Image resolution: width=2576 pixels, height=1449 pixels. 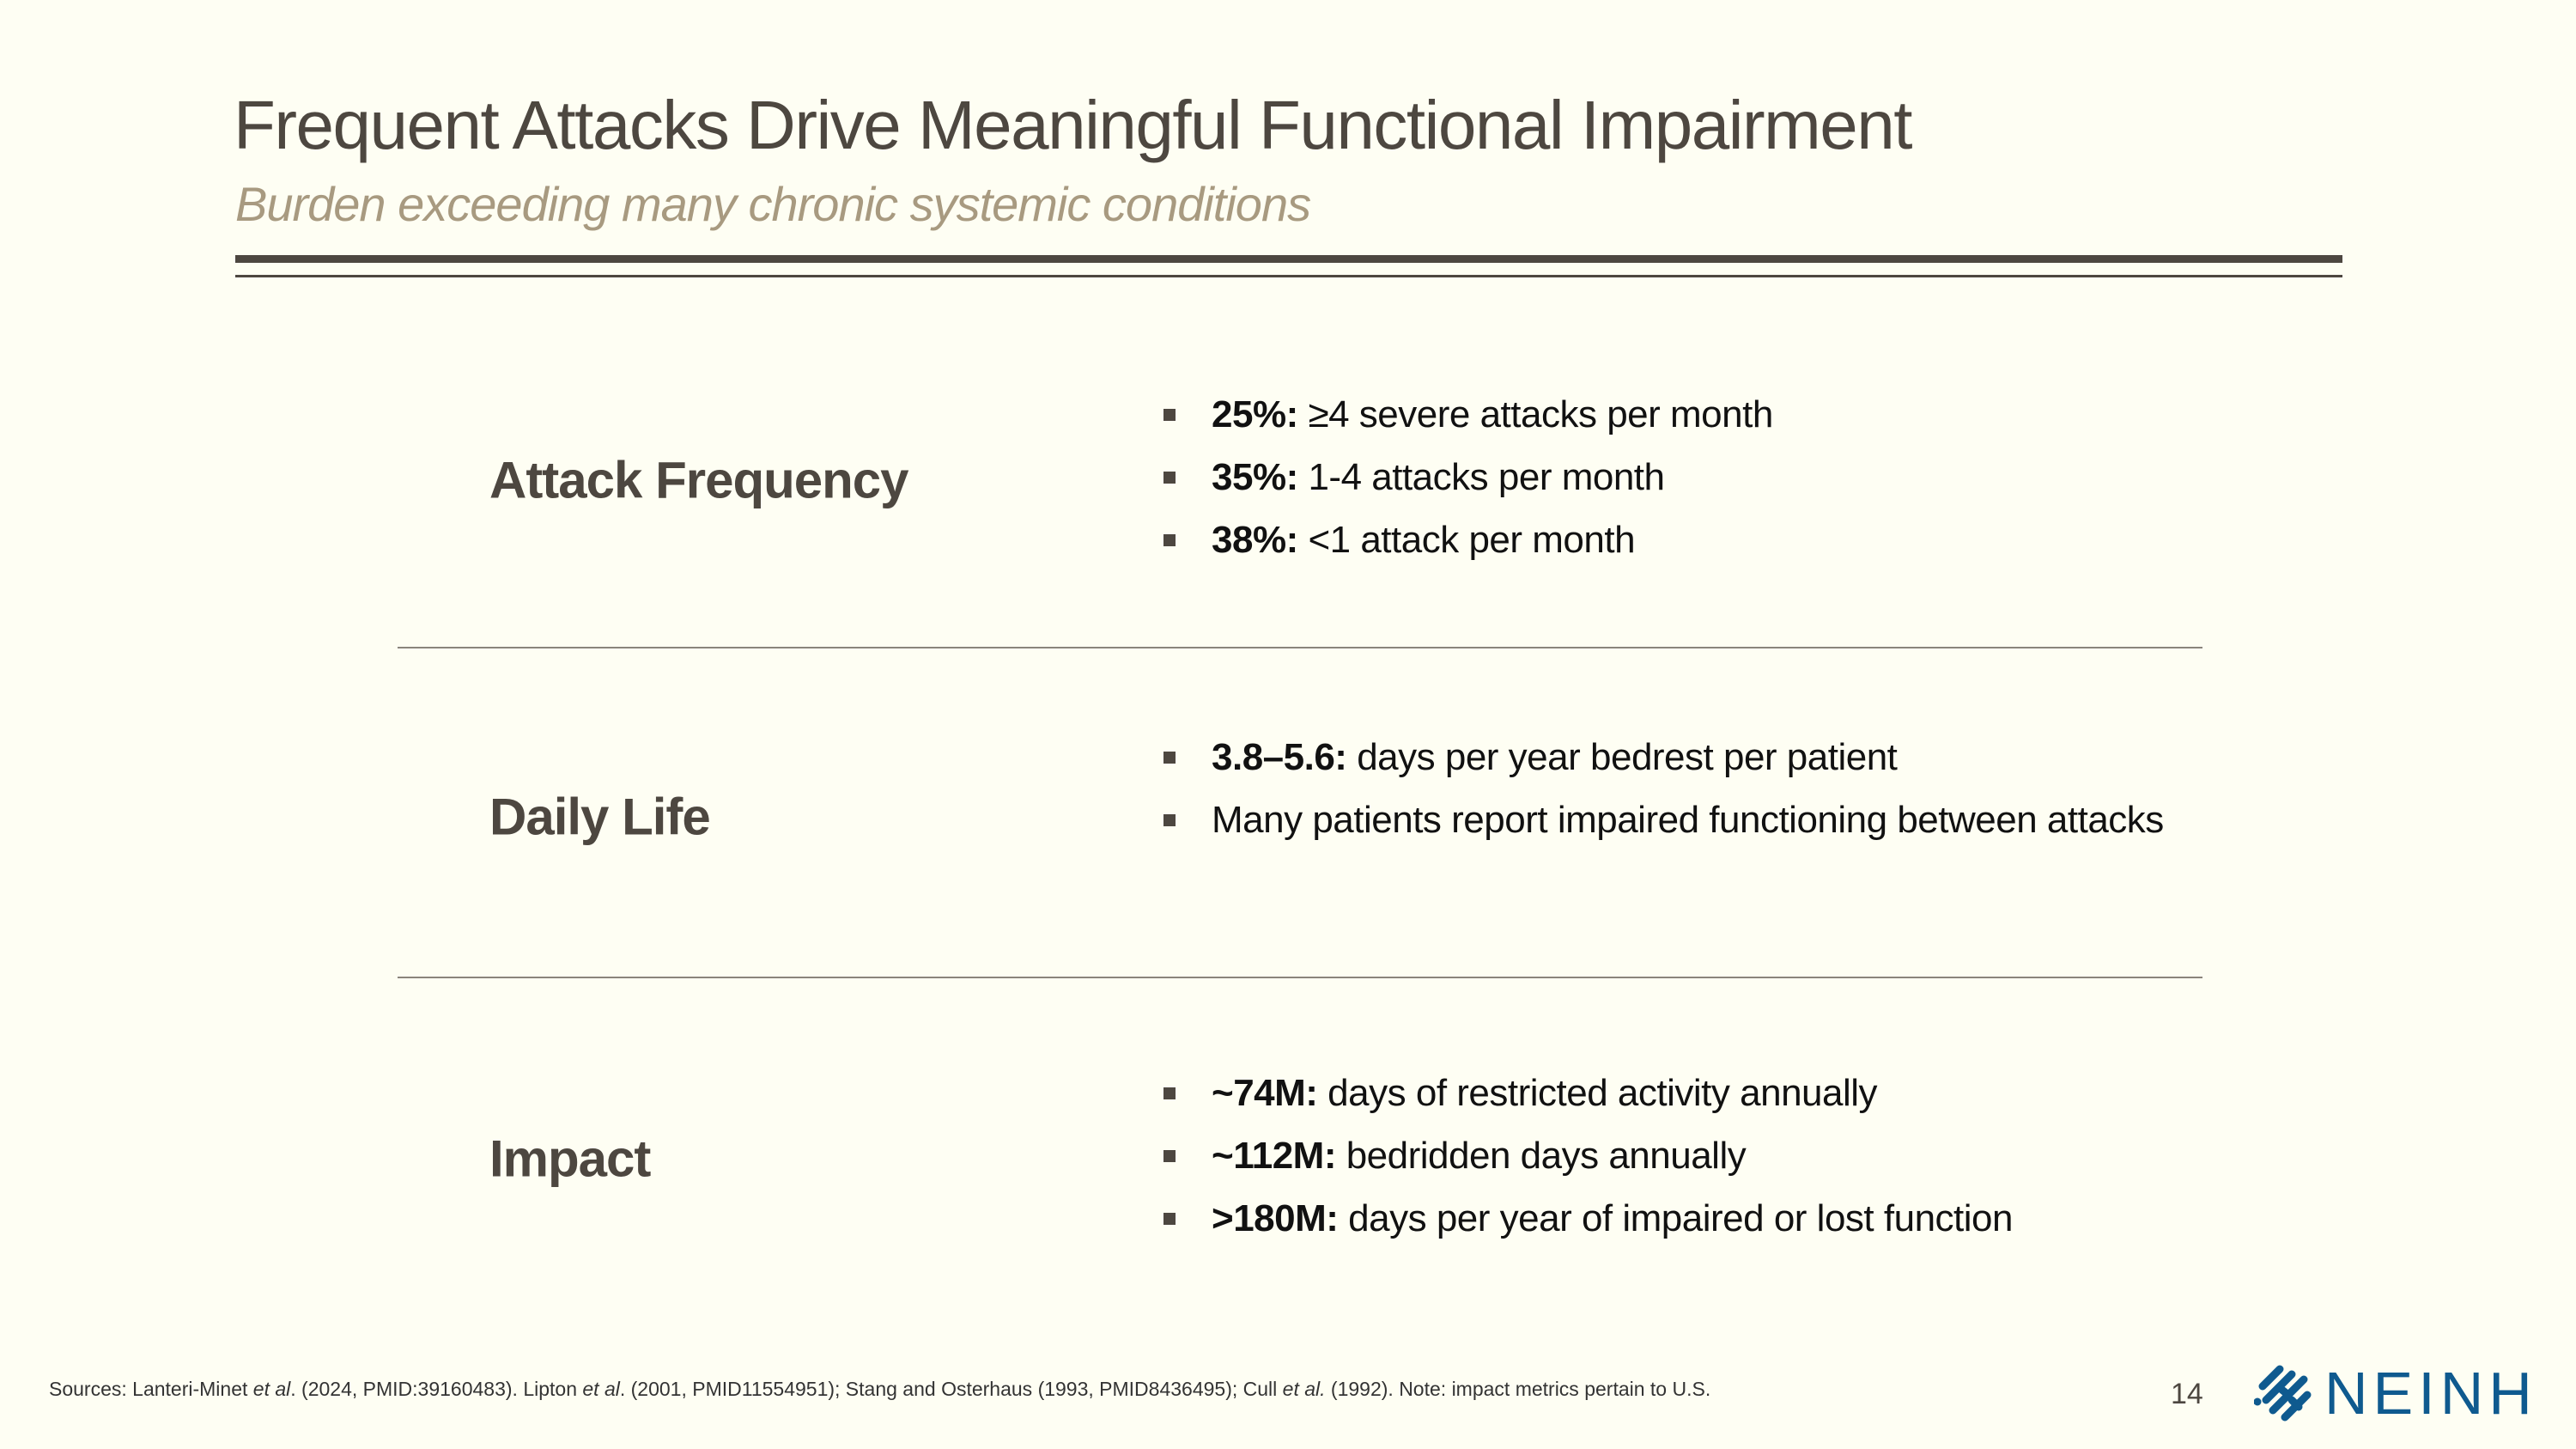 What do you see at coordinates (2187, 1394) in the screenshot?
I see `page-number: 14` at bounding box center [2187, 1394].